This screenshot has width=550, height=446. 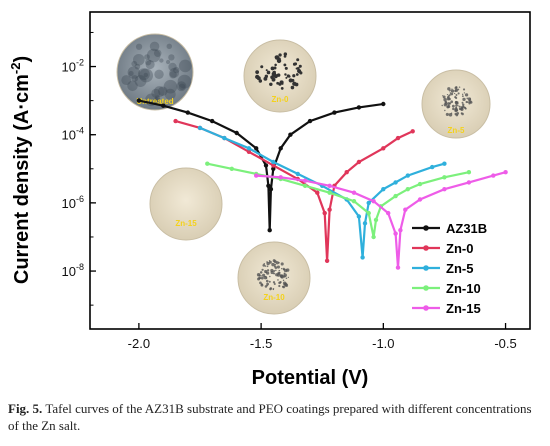 I want to click on legend-item-zn-15: Zn-15, so click(x=446, y=308).